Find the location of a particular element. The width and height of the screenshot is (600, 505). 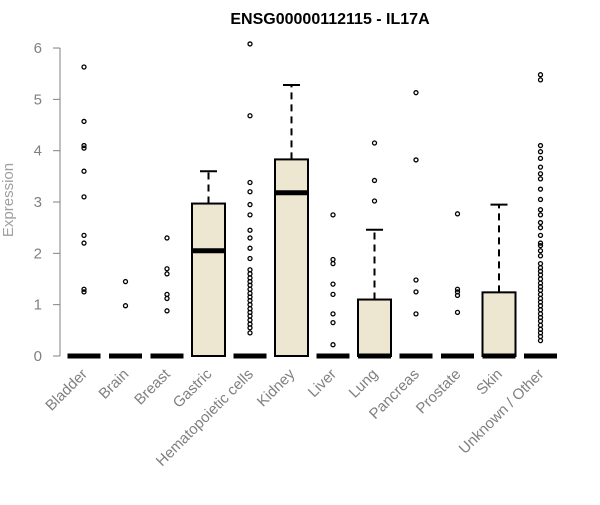

y-tick-label: 4 is located at coordinates (38, 151).